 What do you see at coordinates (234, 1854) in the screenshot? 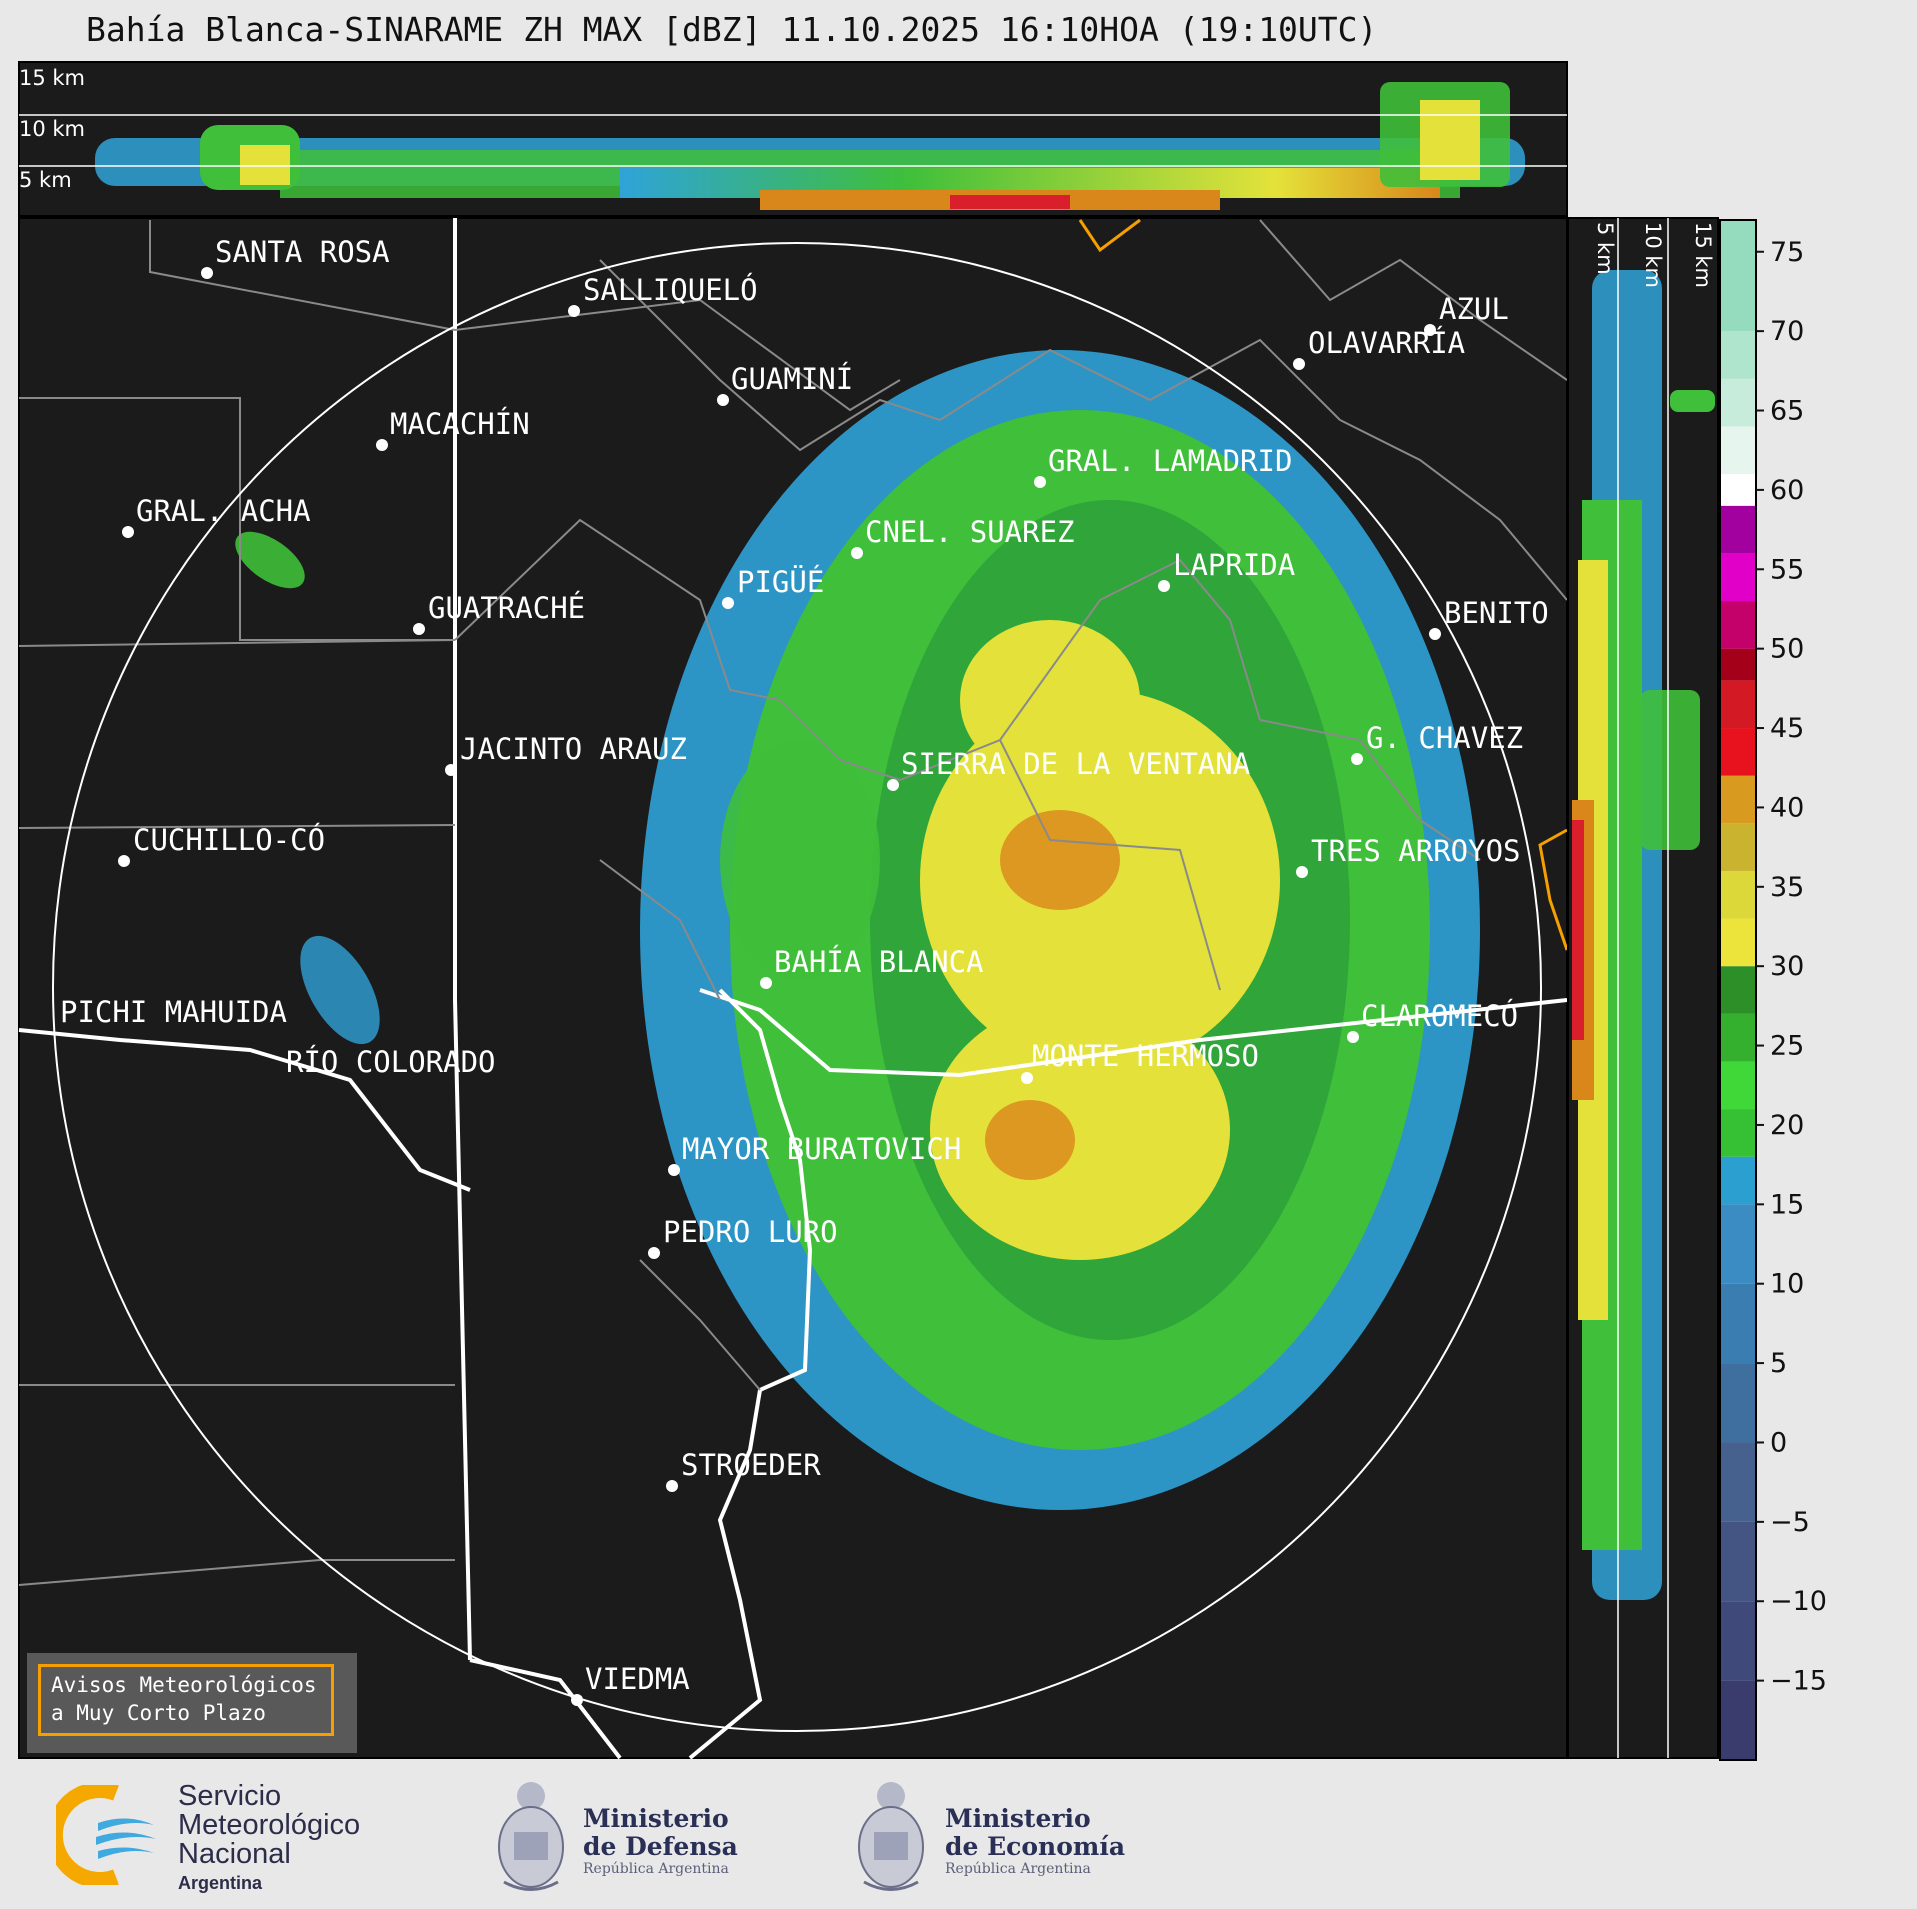
I see `smn-line3: Nacional` at bounding box center [234, 1854].